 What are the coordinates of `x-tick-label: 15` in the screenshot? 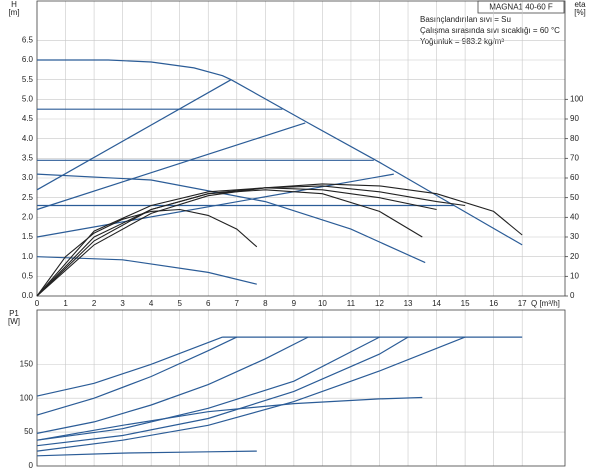 It's located at (465, 303).